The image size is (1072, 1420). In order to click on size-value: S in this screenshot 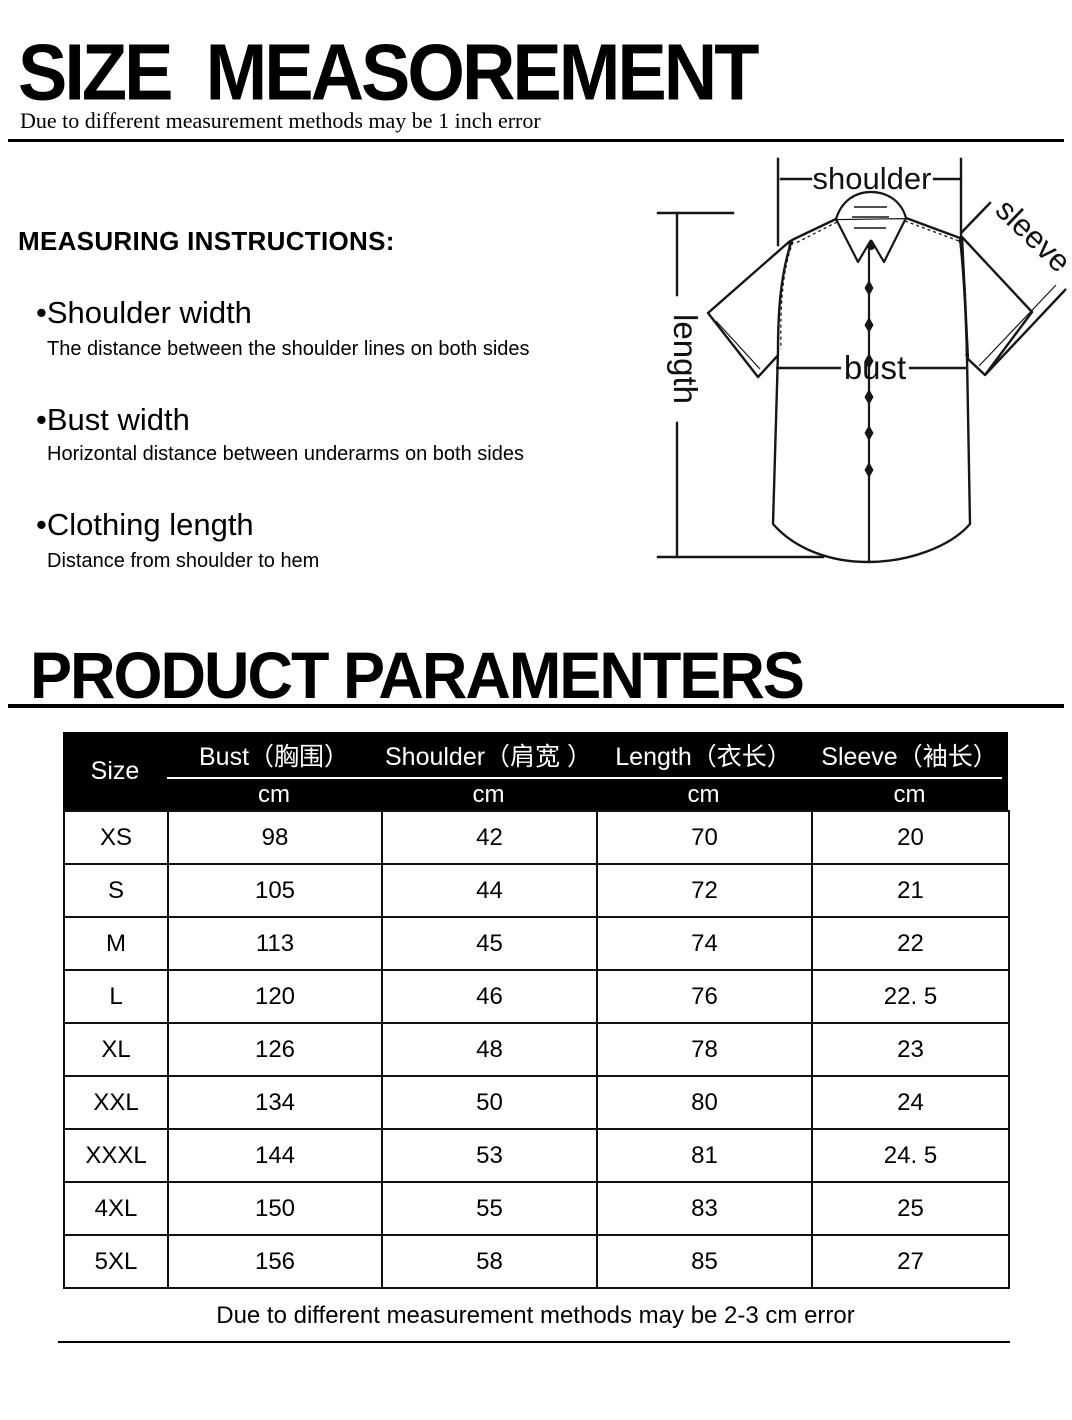, I will do `click(116, 890)`.